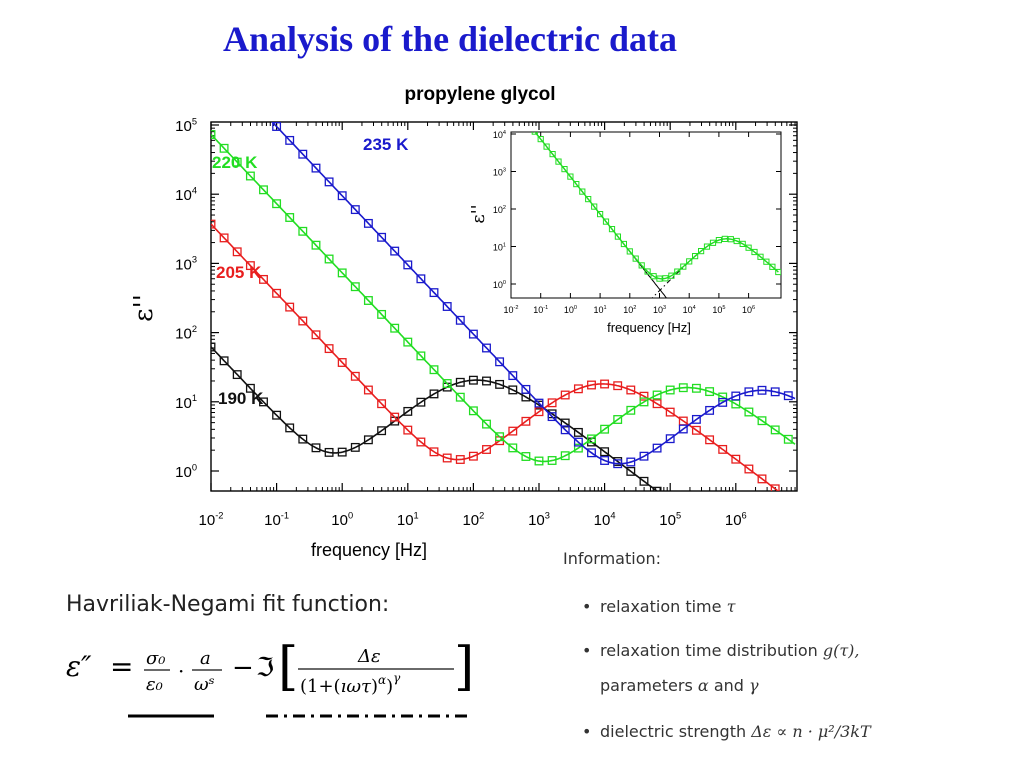 The width and height of the screenshot is (1024, 768). What do you see at coordinates (154, 684) in the screenshot?
I see `svg-text: ε₀` at bounding box center [154, 684].